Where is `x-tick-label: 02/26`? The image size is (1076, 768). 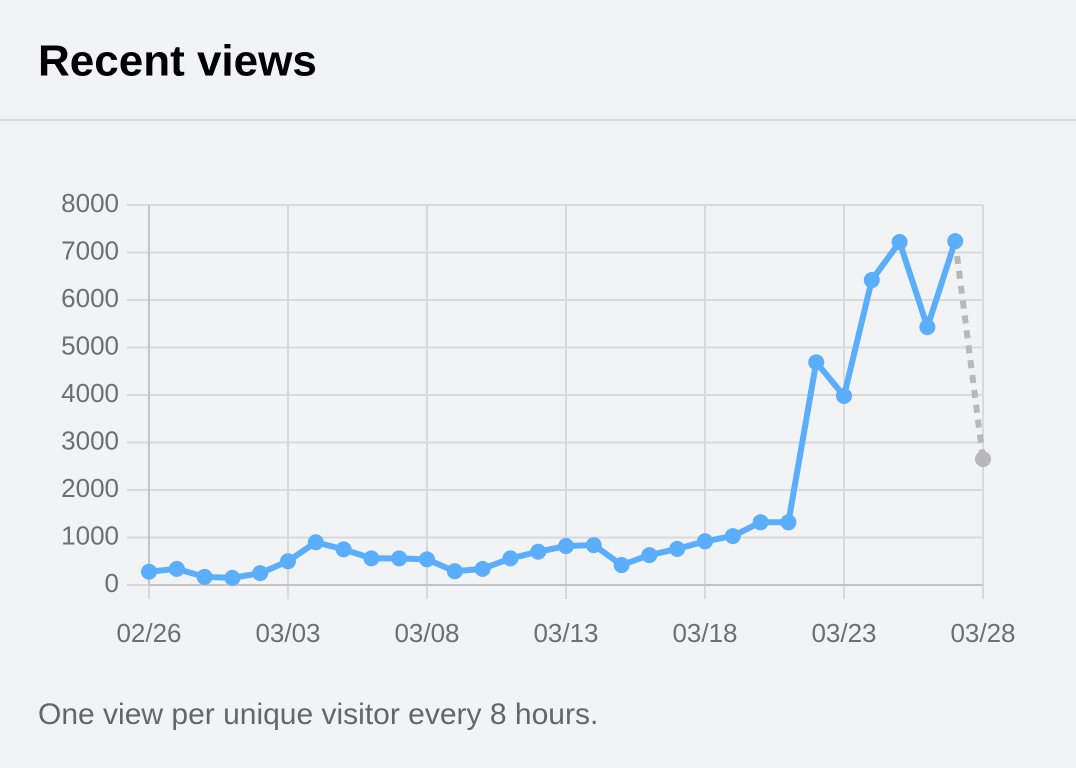
x-tick-label: 02/26 is located at coordinates (148, 633).